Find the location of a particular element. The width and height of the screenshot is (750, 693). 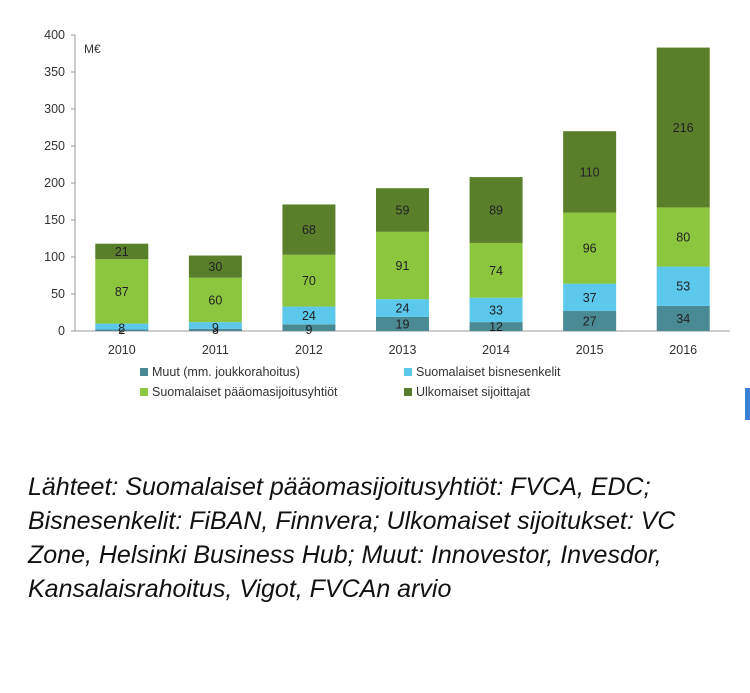

unit-label: M€ is located at coordinates (92, 49).